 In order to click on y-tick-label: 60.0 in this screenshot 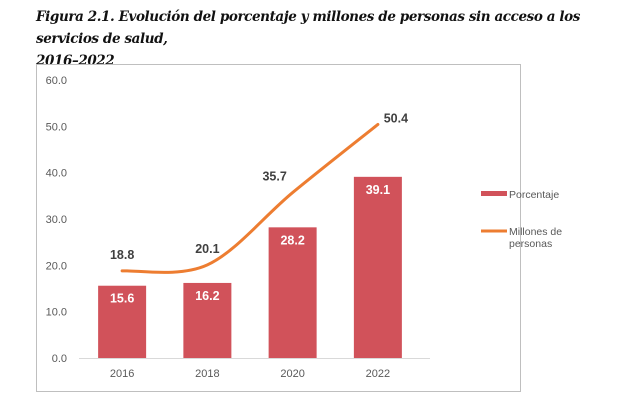, I will do `click(56, 81)`.